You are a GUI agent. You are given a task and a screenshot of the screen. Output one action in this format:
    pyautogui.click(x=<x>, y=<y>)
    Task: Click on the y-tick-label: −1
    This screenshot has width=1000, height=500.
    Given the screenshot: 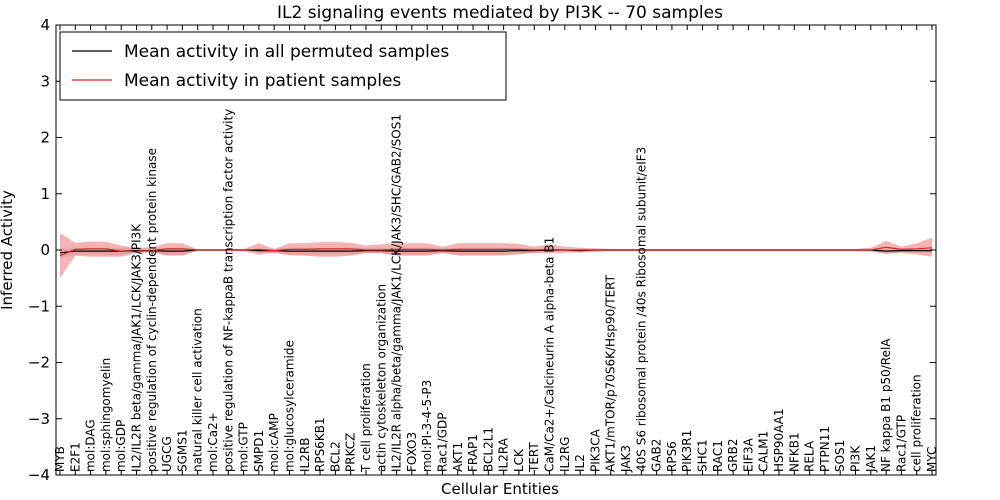 What is the action you would take?
    pyautogui.click(x=39, y=306)
    